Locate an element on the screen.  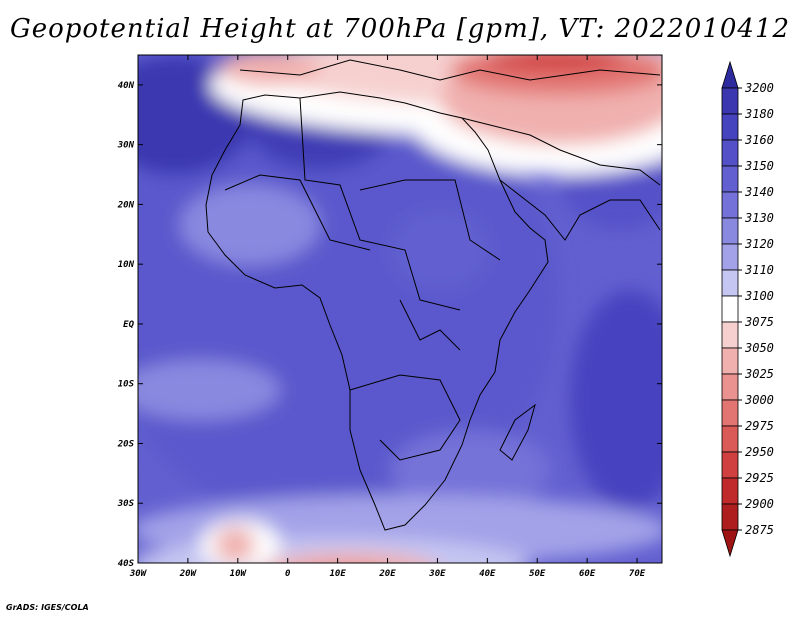
colorbar-label: 3120 is located at coordinates (759, 244).